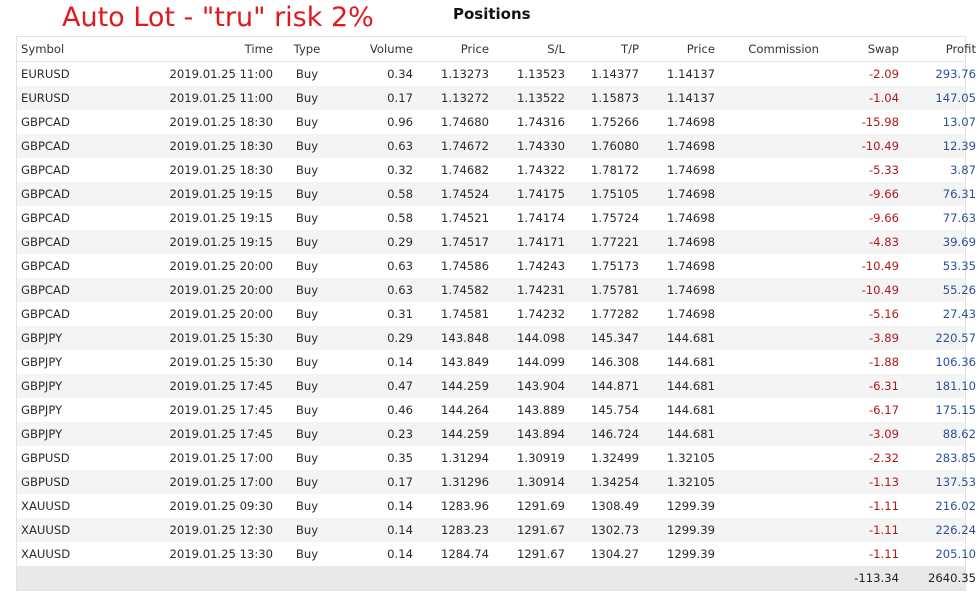 The width and height of the screenshot is (978, 600). What do you see at coordinates (615, 74) in the screenshot?
I see `tp-cell: 1.14377` at bounding box center [615, 74].